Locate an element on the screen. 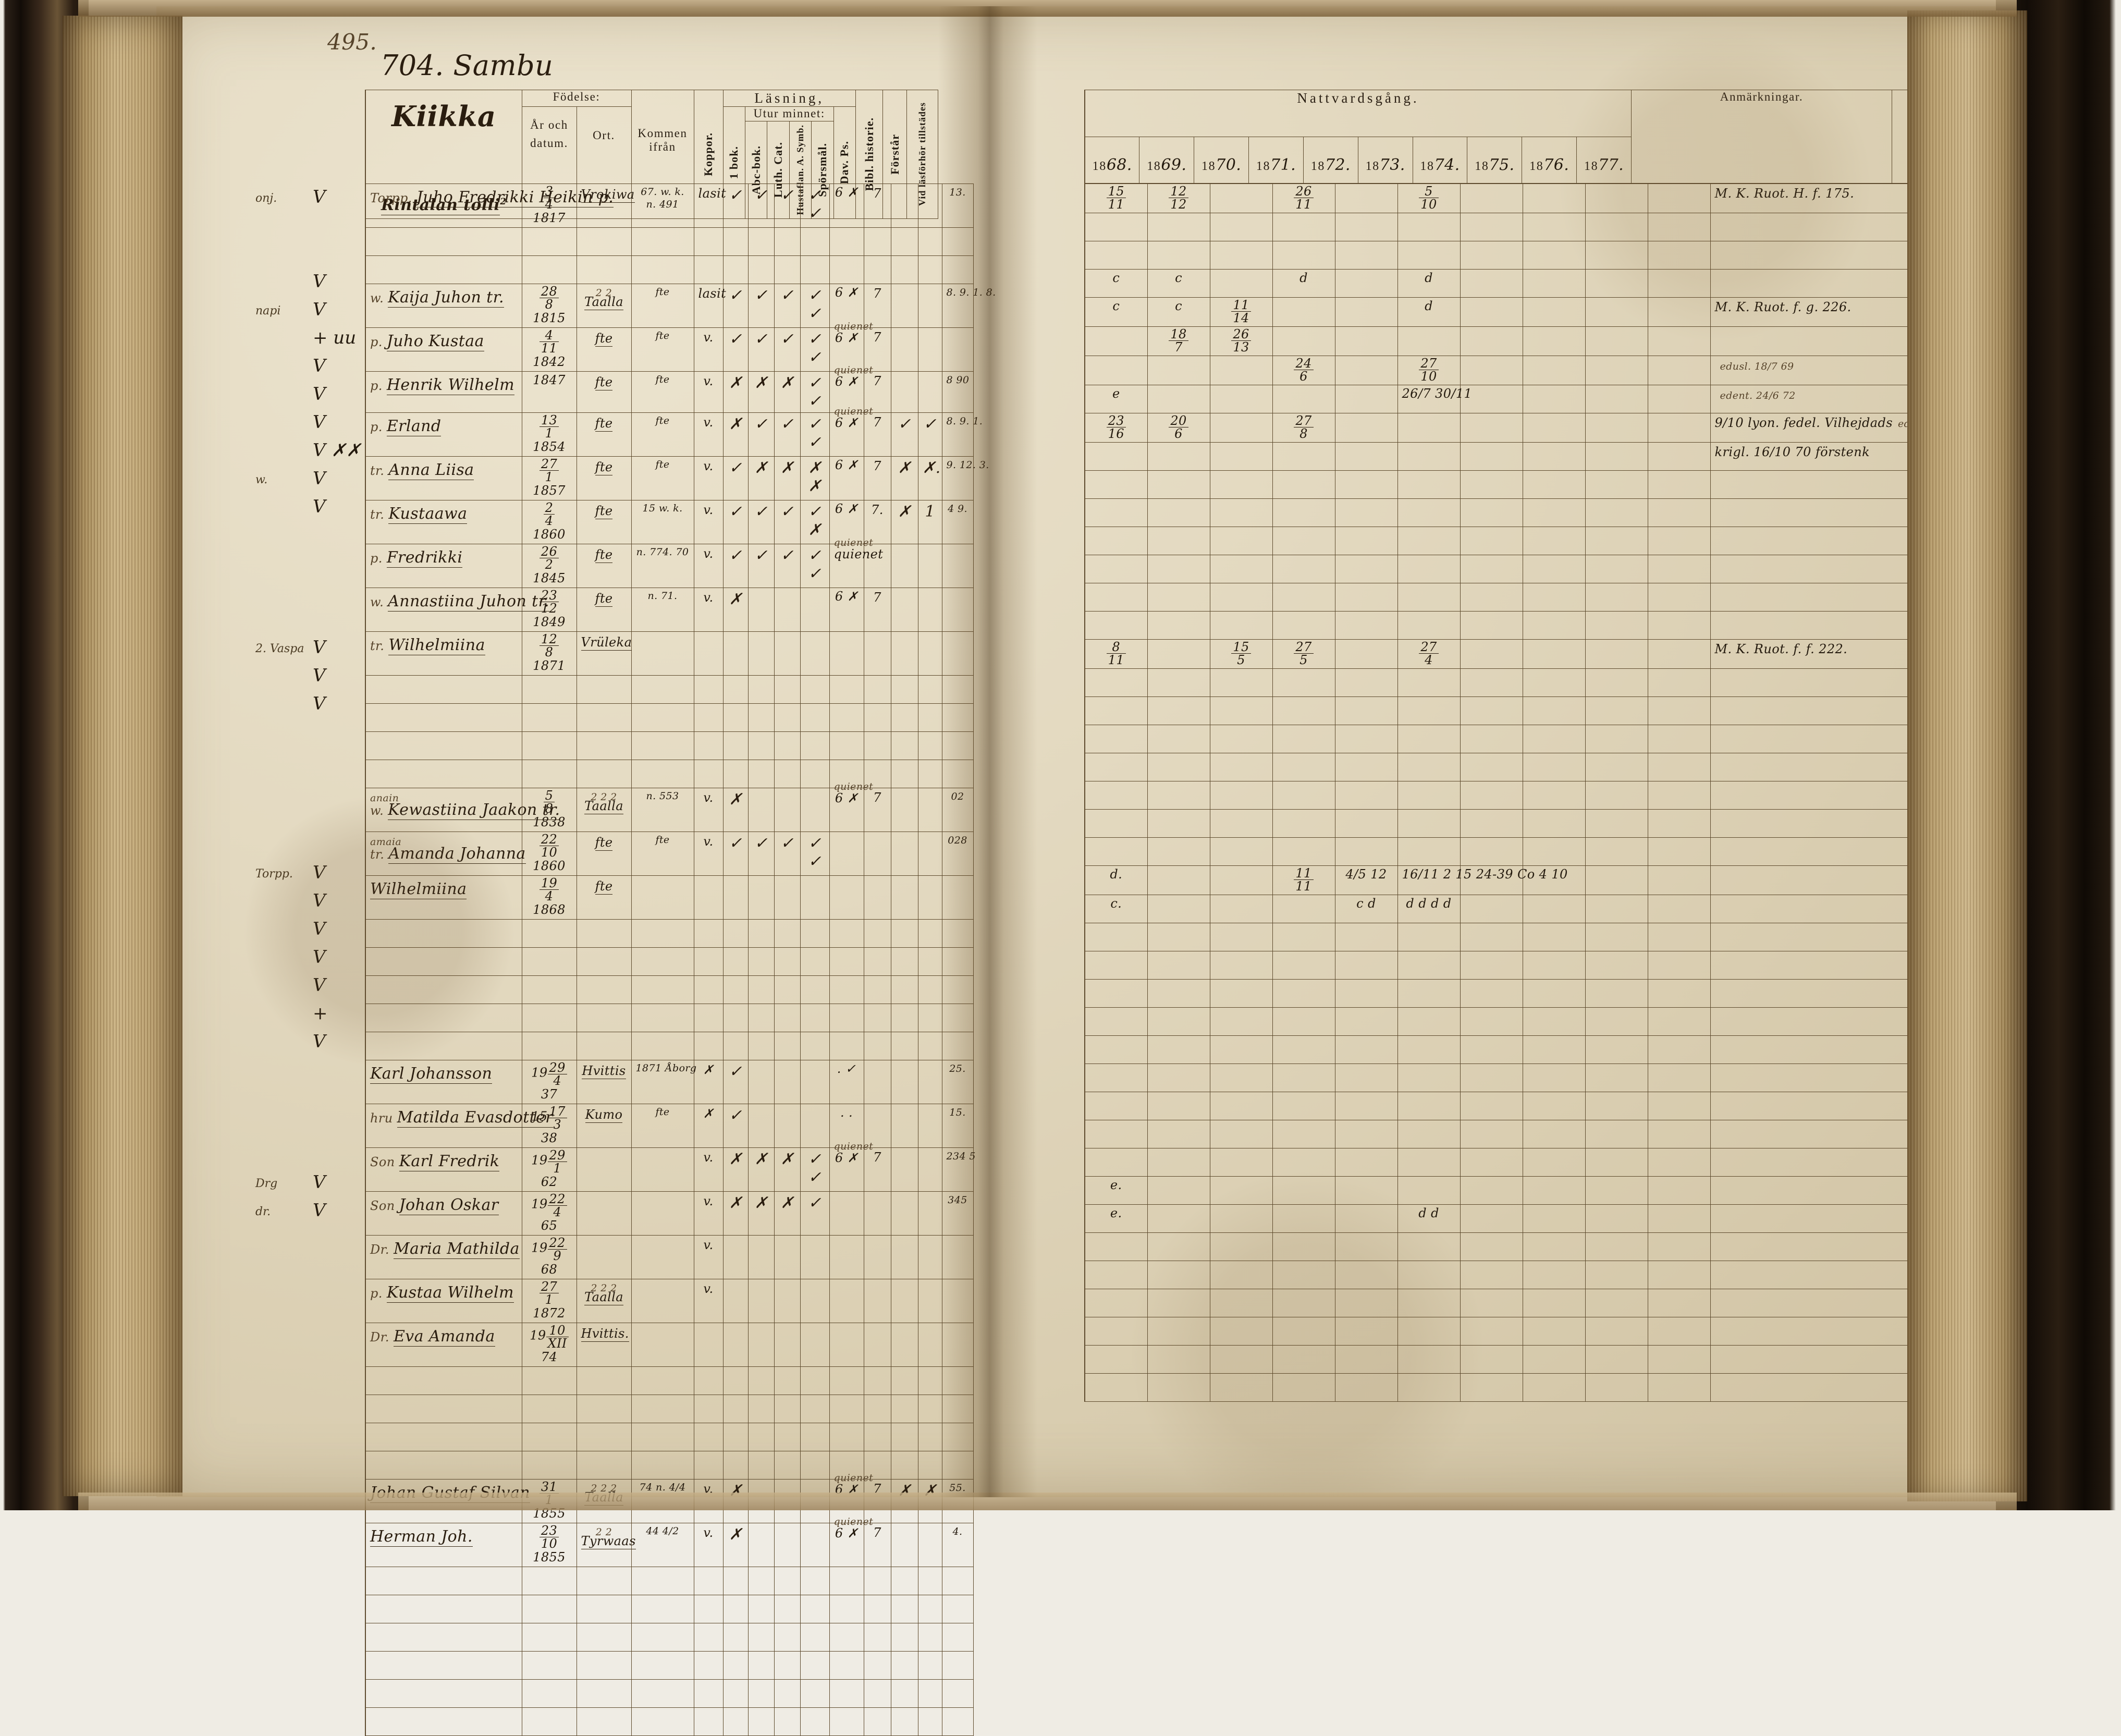 The height and width of the screenshot is (1736, 2121). margin-occupation-note: w. is located at coordinates (261, 480).